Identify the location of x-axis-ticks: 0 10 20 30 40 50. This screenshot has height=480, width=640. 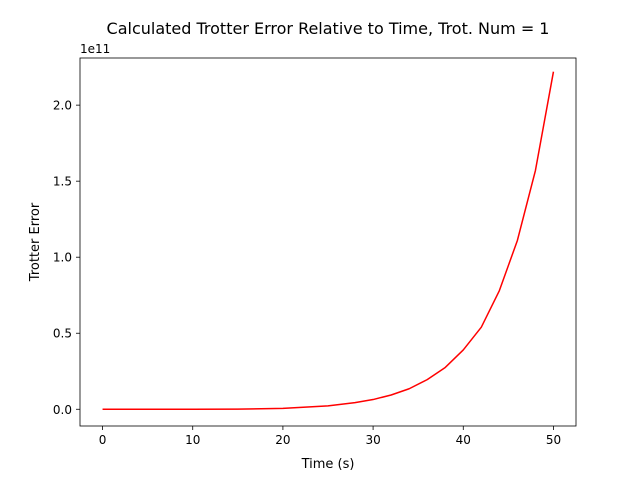
(330, 436).